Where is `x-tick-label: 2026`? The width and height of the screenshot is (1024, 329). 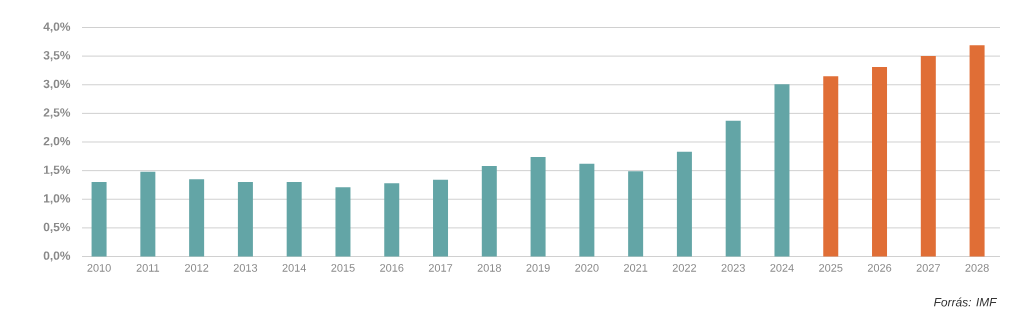
x-tick-label: 2026 is located at coordinates (879, 268).